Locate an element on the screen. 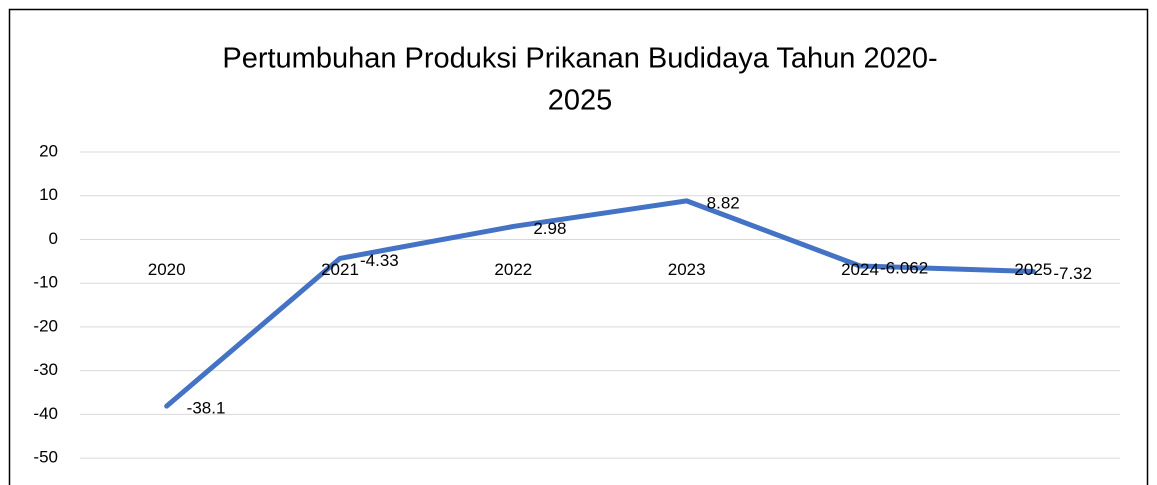 The width and height of the screenshot is (1157, 485). x-tick-label: 2025 is located at coordinates (1033, 269).